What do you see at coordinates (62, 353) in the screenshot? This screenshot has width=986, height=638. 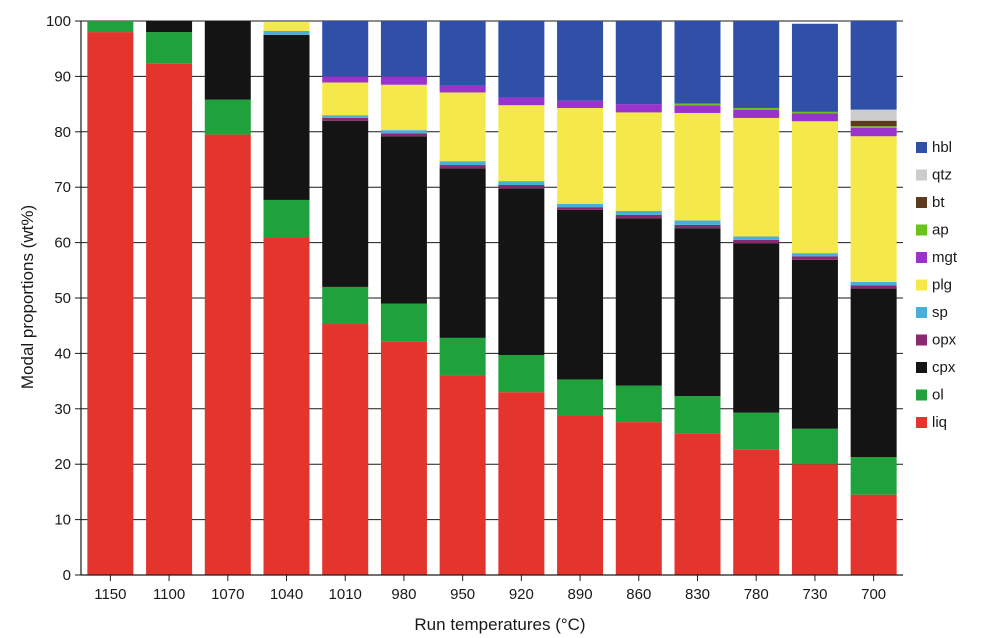 I see `y-tick-label: 40` at bounding box center [62, 353].